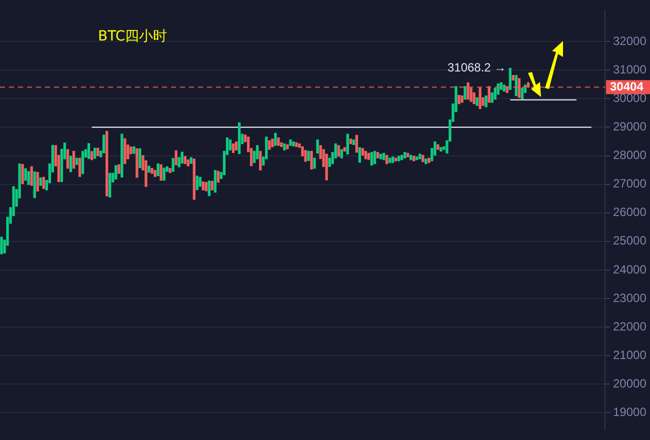  What do you see at coordinates (630, 297) in the screenshot?
I see `y-tick-label: 23000` at bounding box center [630, 297].